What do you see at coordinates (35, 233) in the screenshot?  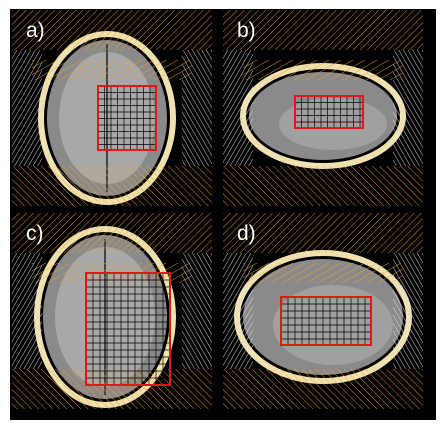 I see `panel-label-c: c)` at bounding box center [35, 233].